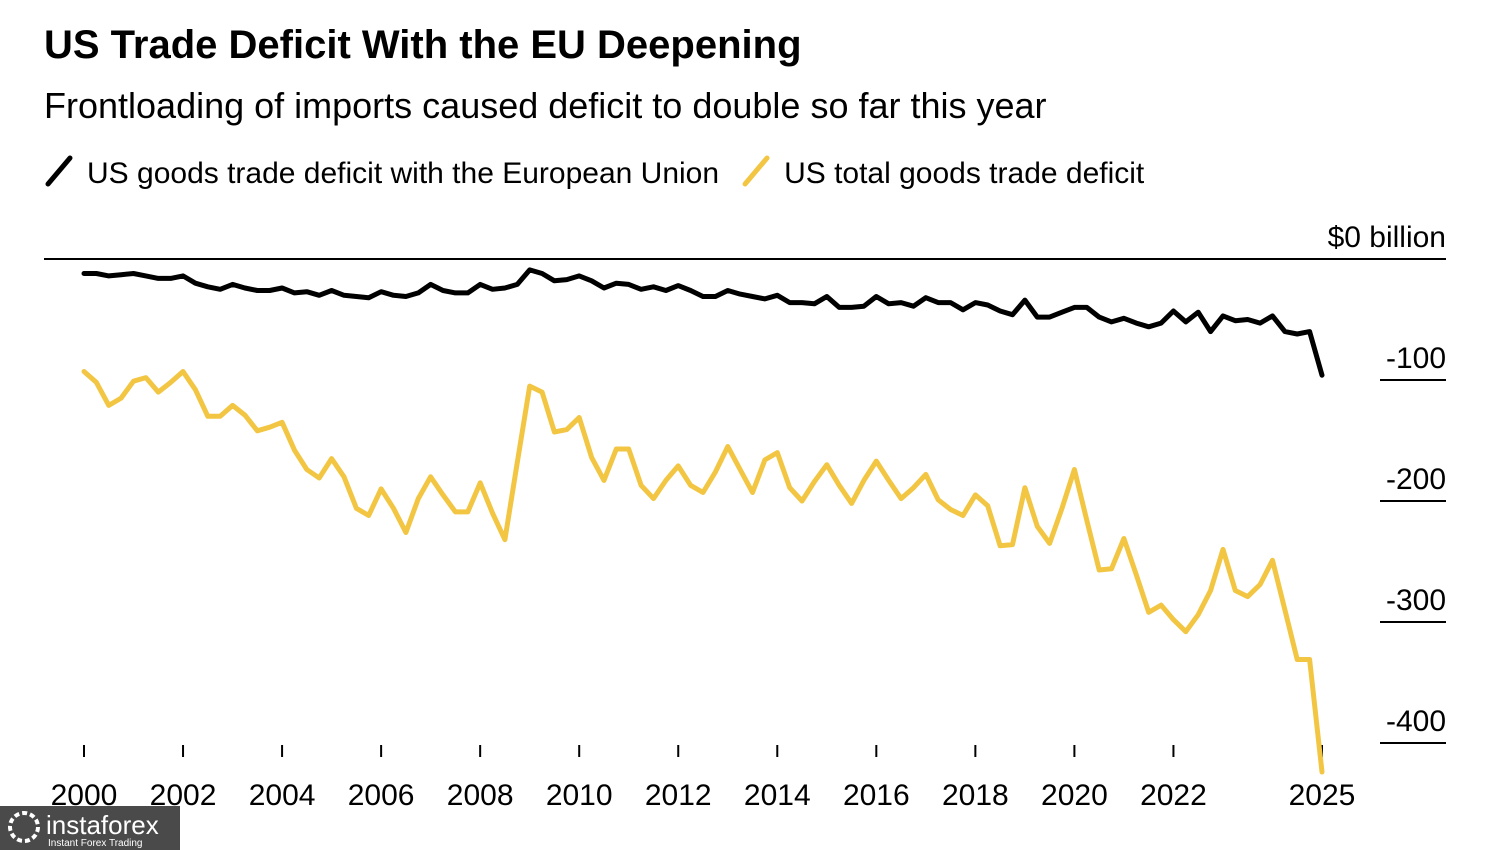 The width and height of the screenshot is (1500, 850). I want to click on chart-title: US Trade Deficit With the EU Deepening, so click(423, 45).